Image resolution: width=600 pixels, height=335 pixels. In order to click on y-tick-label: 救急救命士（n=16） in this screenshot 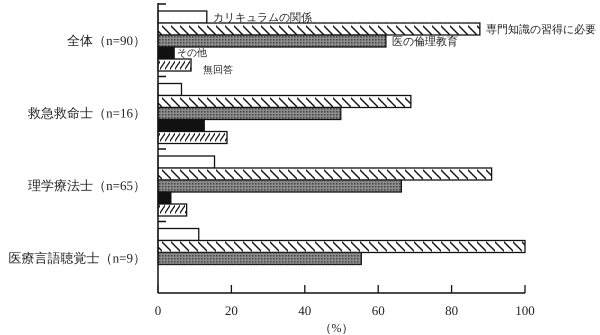, I will do `click(86, 113)`.